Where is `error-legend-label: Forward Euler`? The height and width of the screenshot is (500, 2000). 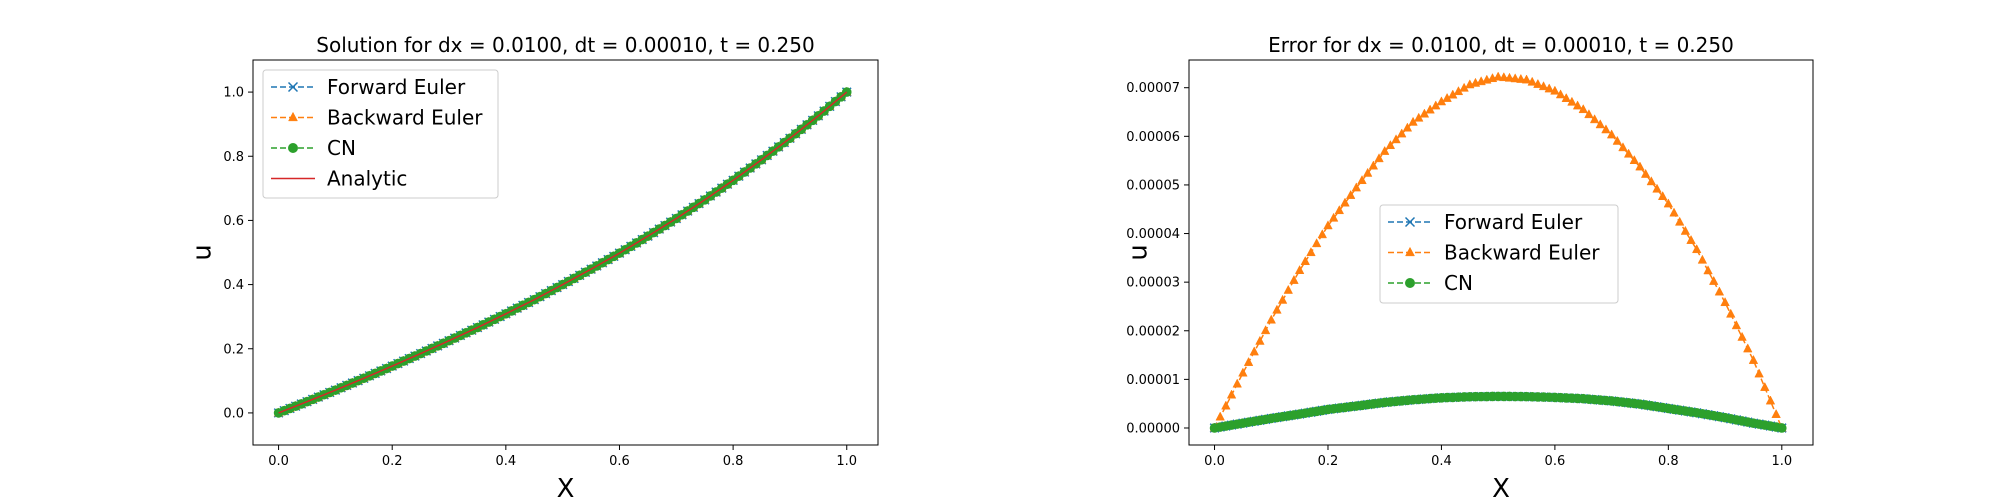
error-legend-label: Forward Euler is located at coordinates (1513, 222).